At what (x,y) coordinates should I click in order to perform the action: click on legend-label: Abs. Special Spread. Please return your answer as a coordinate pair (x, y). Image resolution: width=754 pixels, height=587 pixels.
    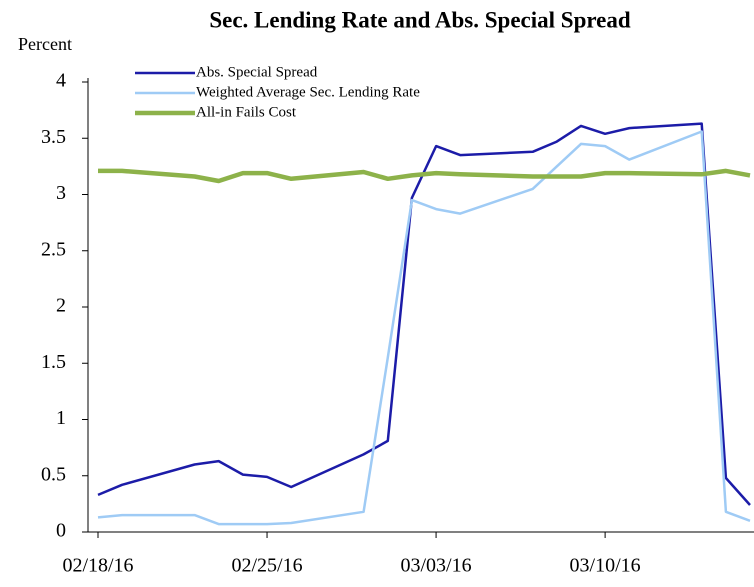
    Looking at the image, I should click on (257, 72).